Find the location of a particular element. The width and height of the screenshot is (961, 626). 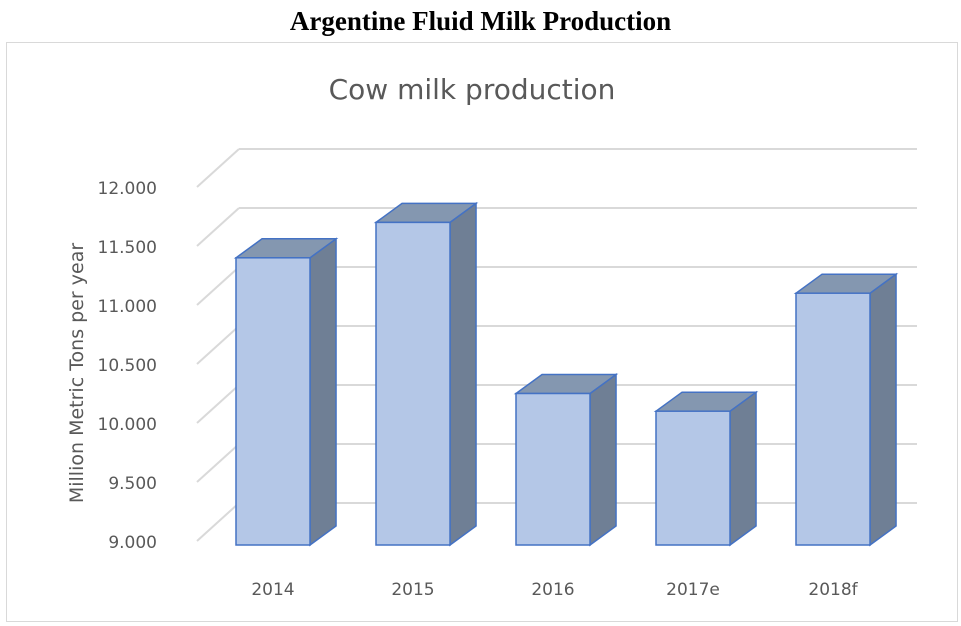

x-axis-ticks: 2014 2015 2016 2017e 2018f is located at coordinates (554, 590).